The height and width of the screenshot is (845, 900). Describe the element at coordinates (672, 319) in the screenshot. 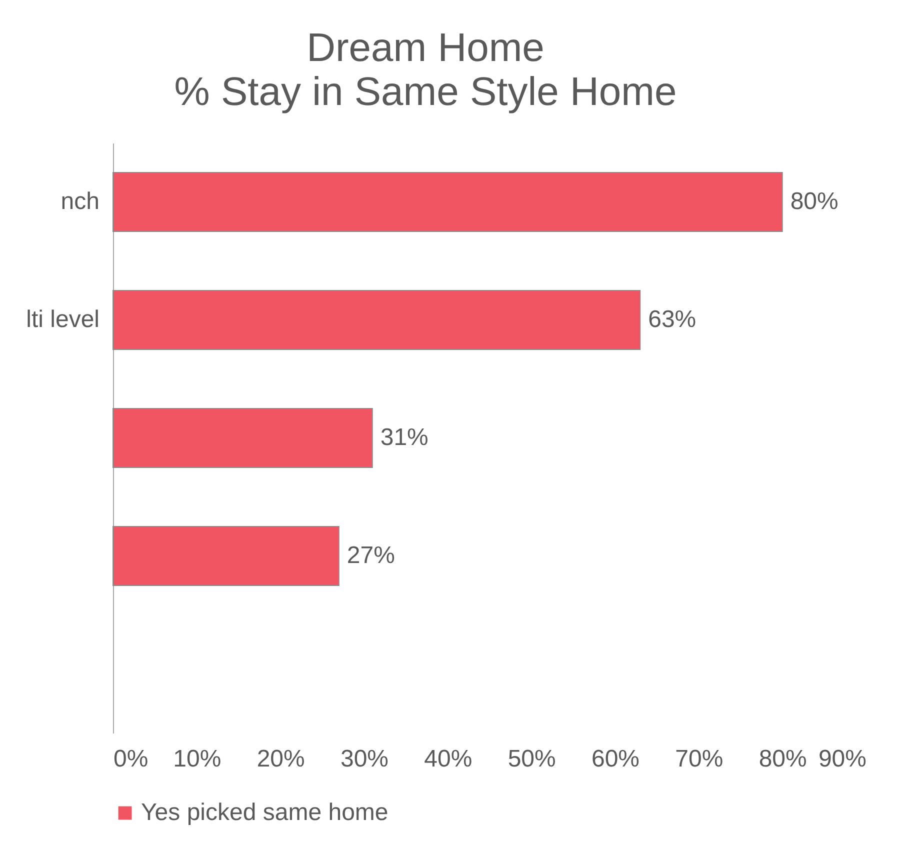

I see `data-label: 63%` at that location.